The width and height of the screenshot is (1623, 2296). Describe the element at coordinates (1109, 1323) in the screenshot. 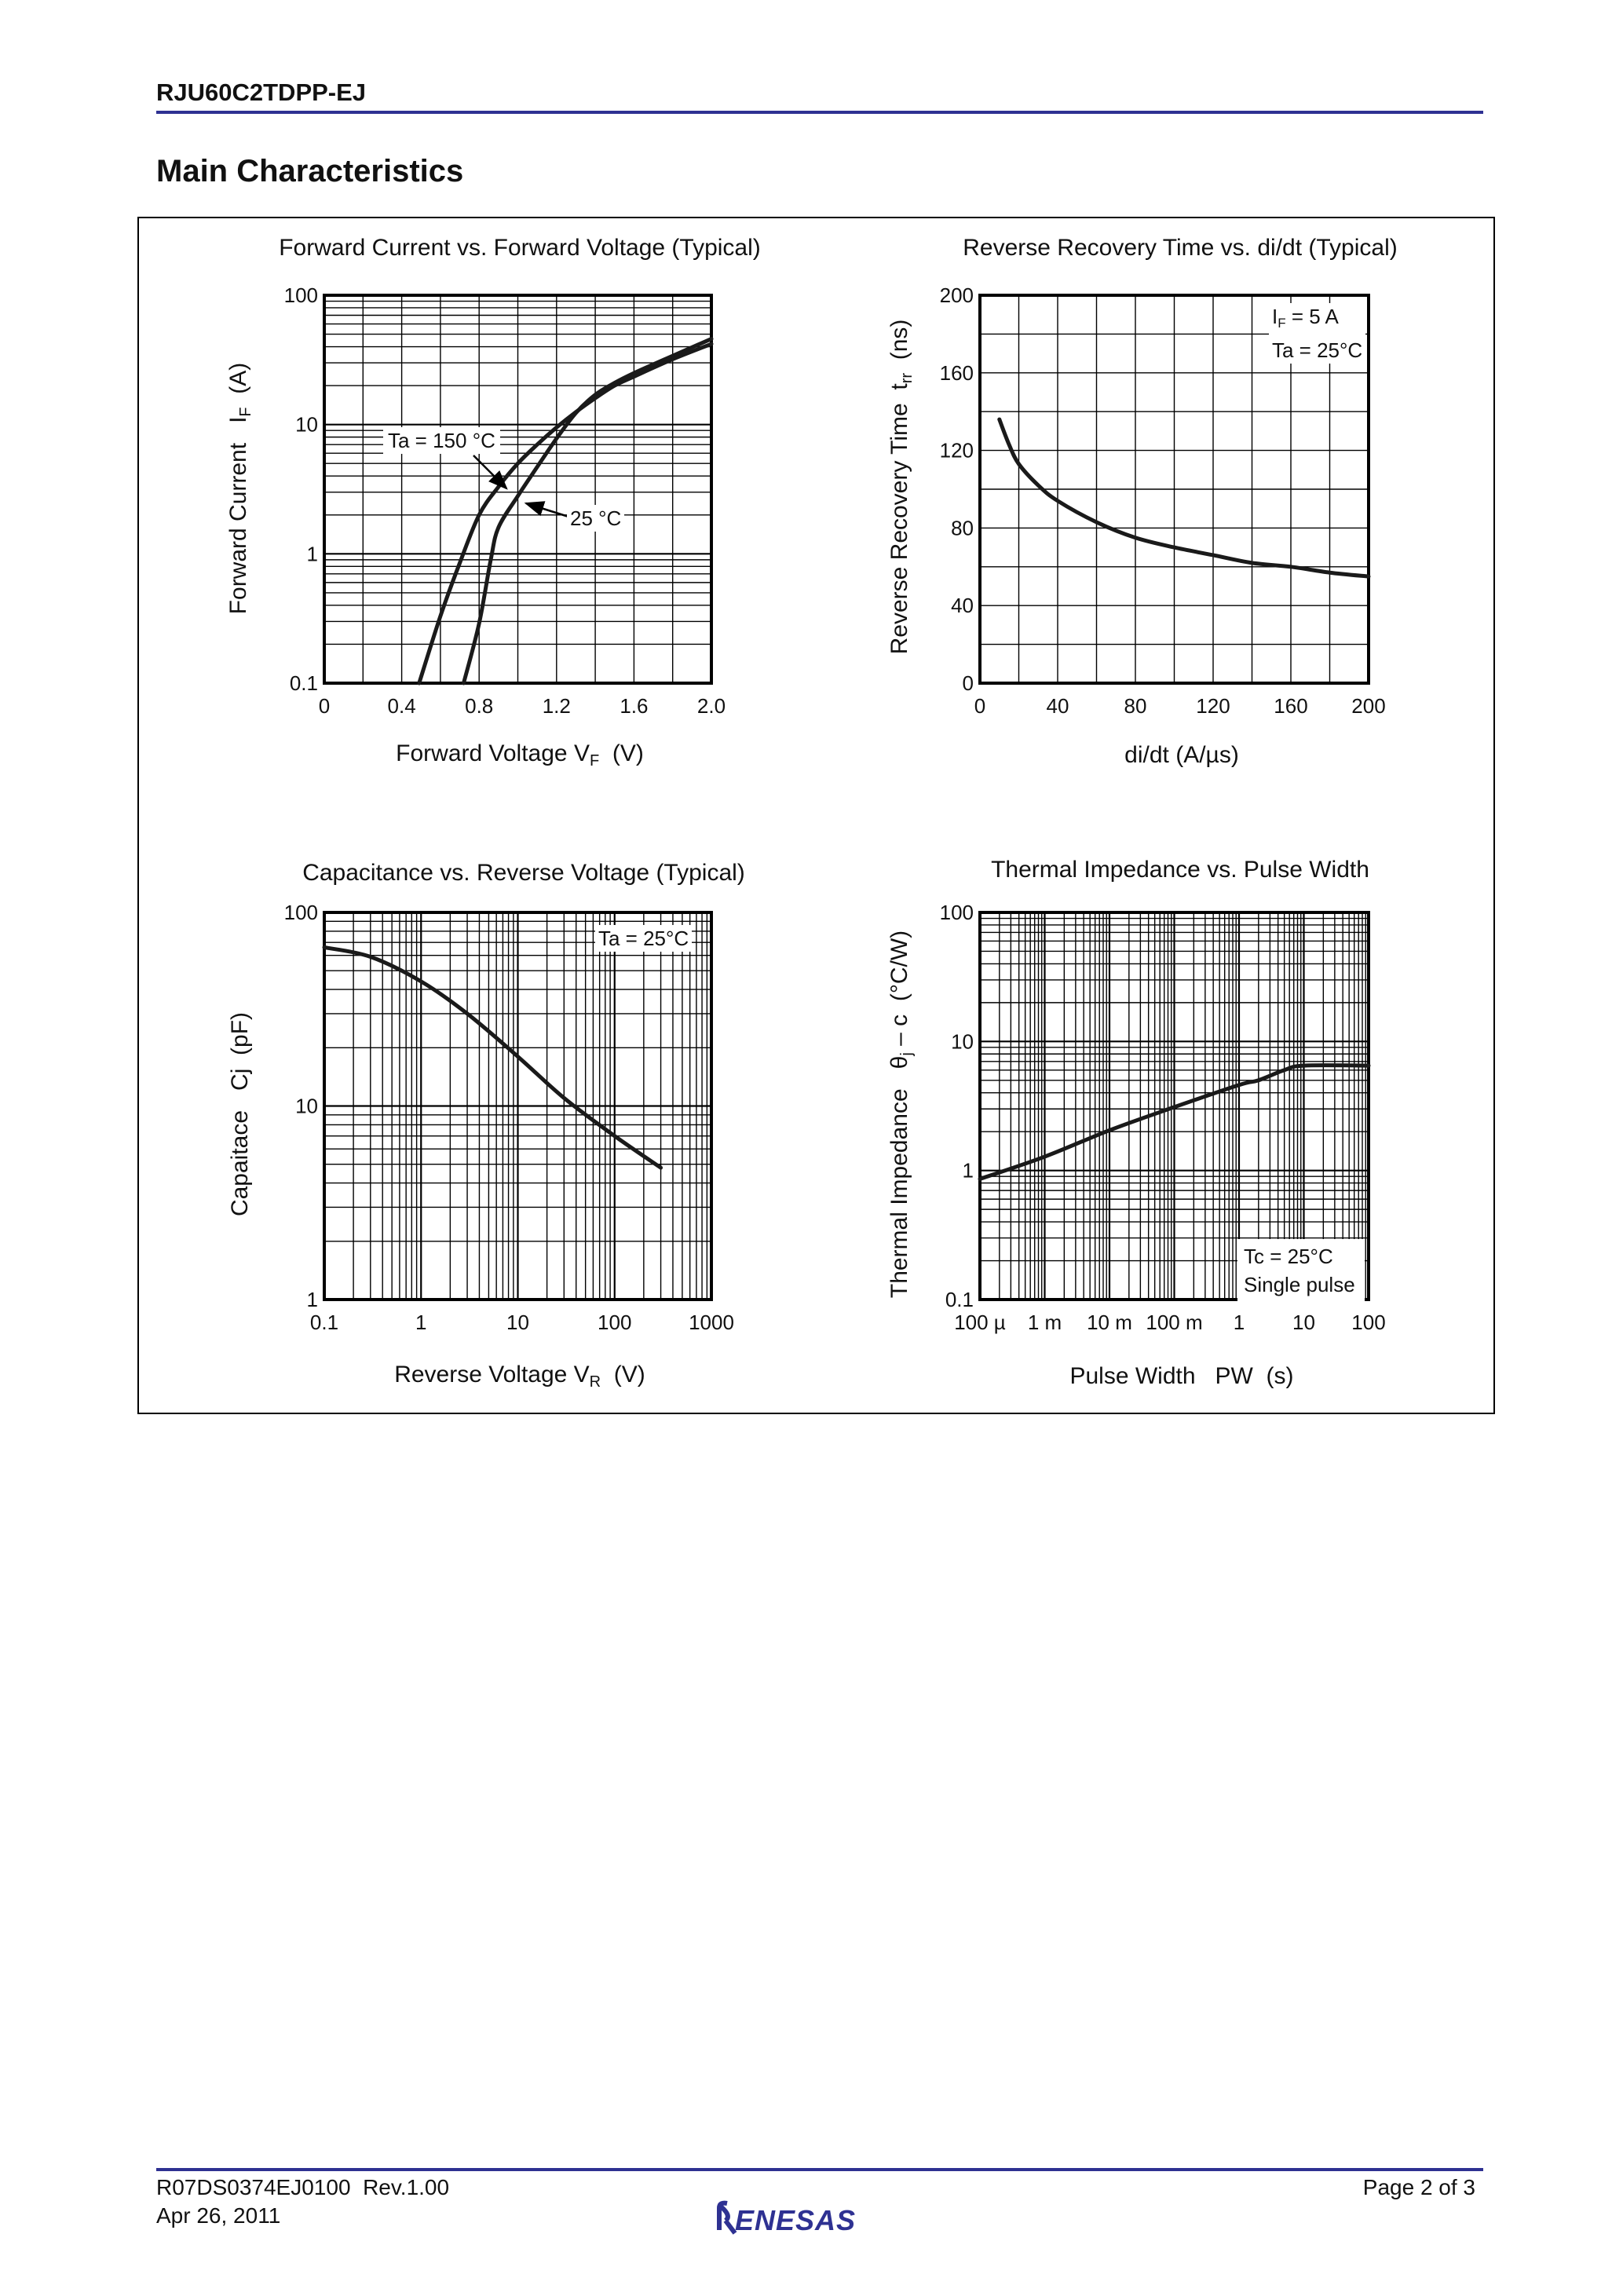

I see `x-tick-label: 10 m` at that location.